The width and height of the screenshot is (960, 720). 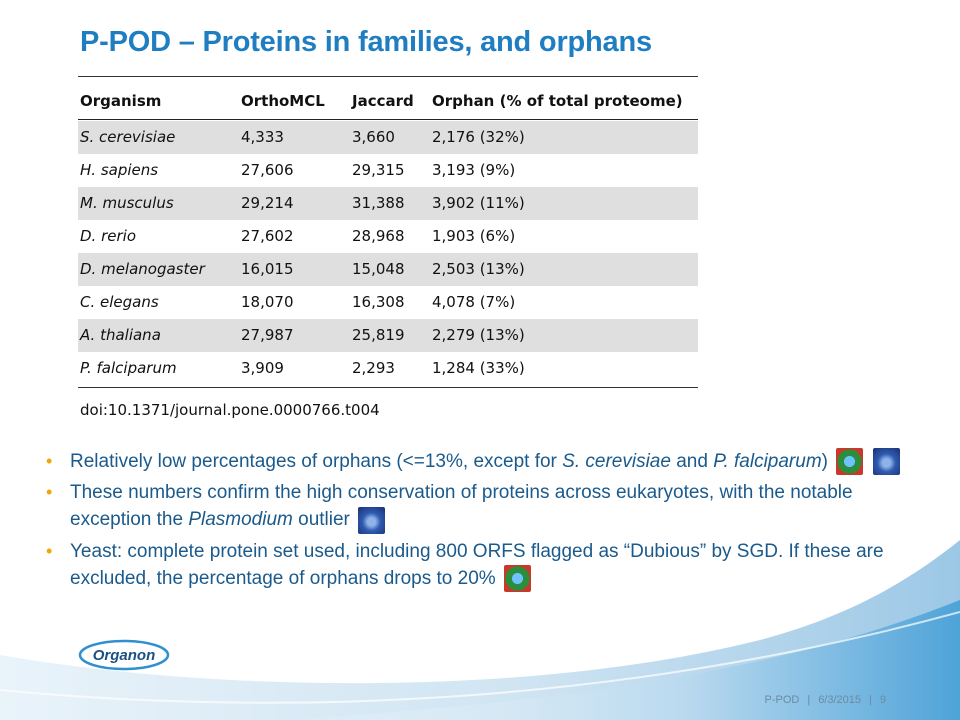 I want to click on table-row: D. rerio 27,602 28,968 1,903 (6%), so click(x=388, y=236).